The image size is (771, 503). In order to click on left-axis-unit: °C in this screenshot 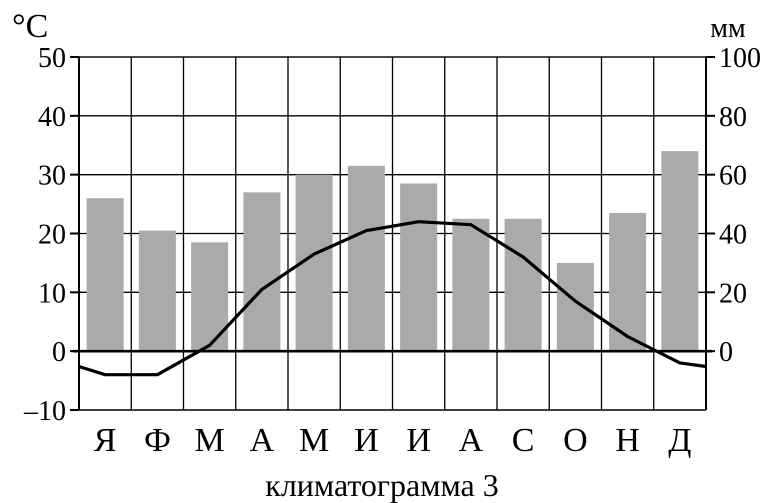, I will do `click(30, 26)`.